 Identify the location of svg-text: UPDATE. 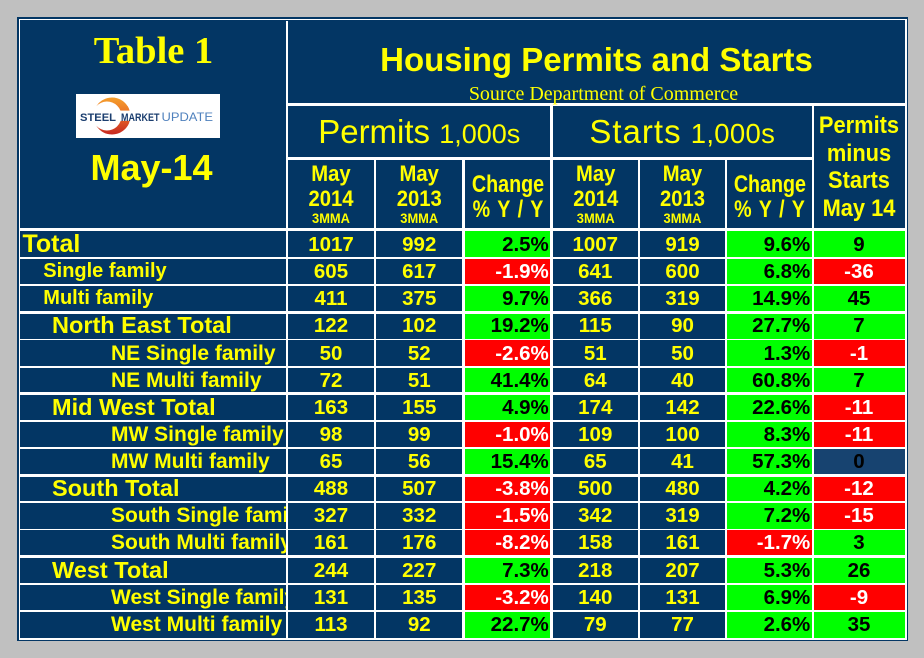
(188, 118).